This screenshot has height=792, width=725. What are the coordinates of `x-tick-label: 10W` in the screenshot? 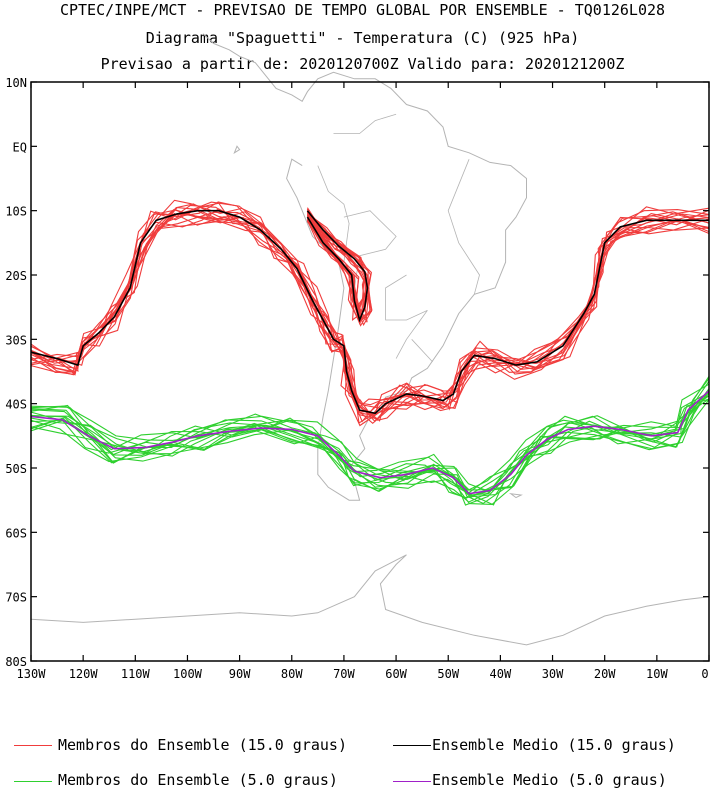 It's located at (657, 674).